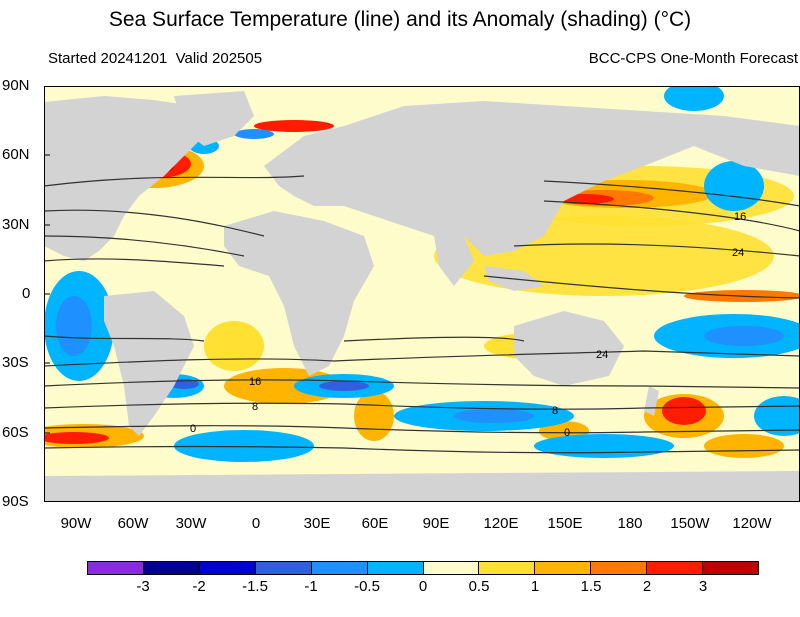 The width and height of the screenshot is (800, 617). I want to click on colorbar-tick-label: -1.5, so click(255, 586).